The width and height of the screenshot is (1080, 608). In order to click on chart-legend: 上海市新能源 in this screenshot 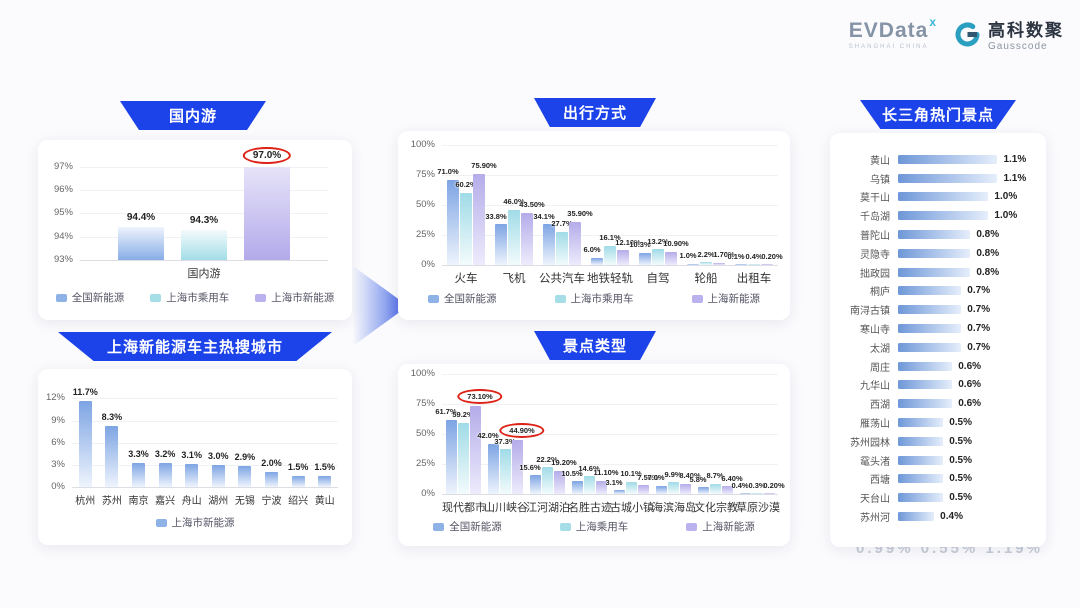, I will do `click(195, 522)`.